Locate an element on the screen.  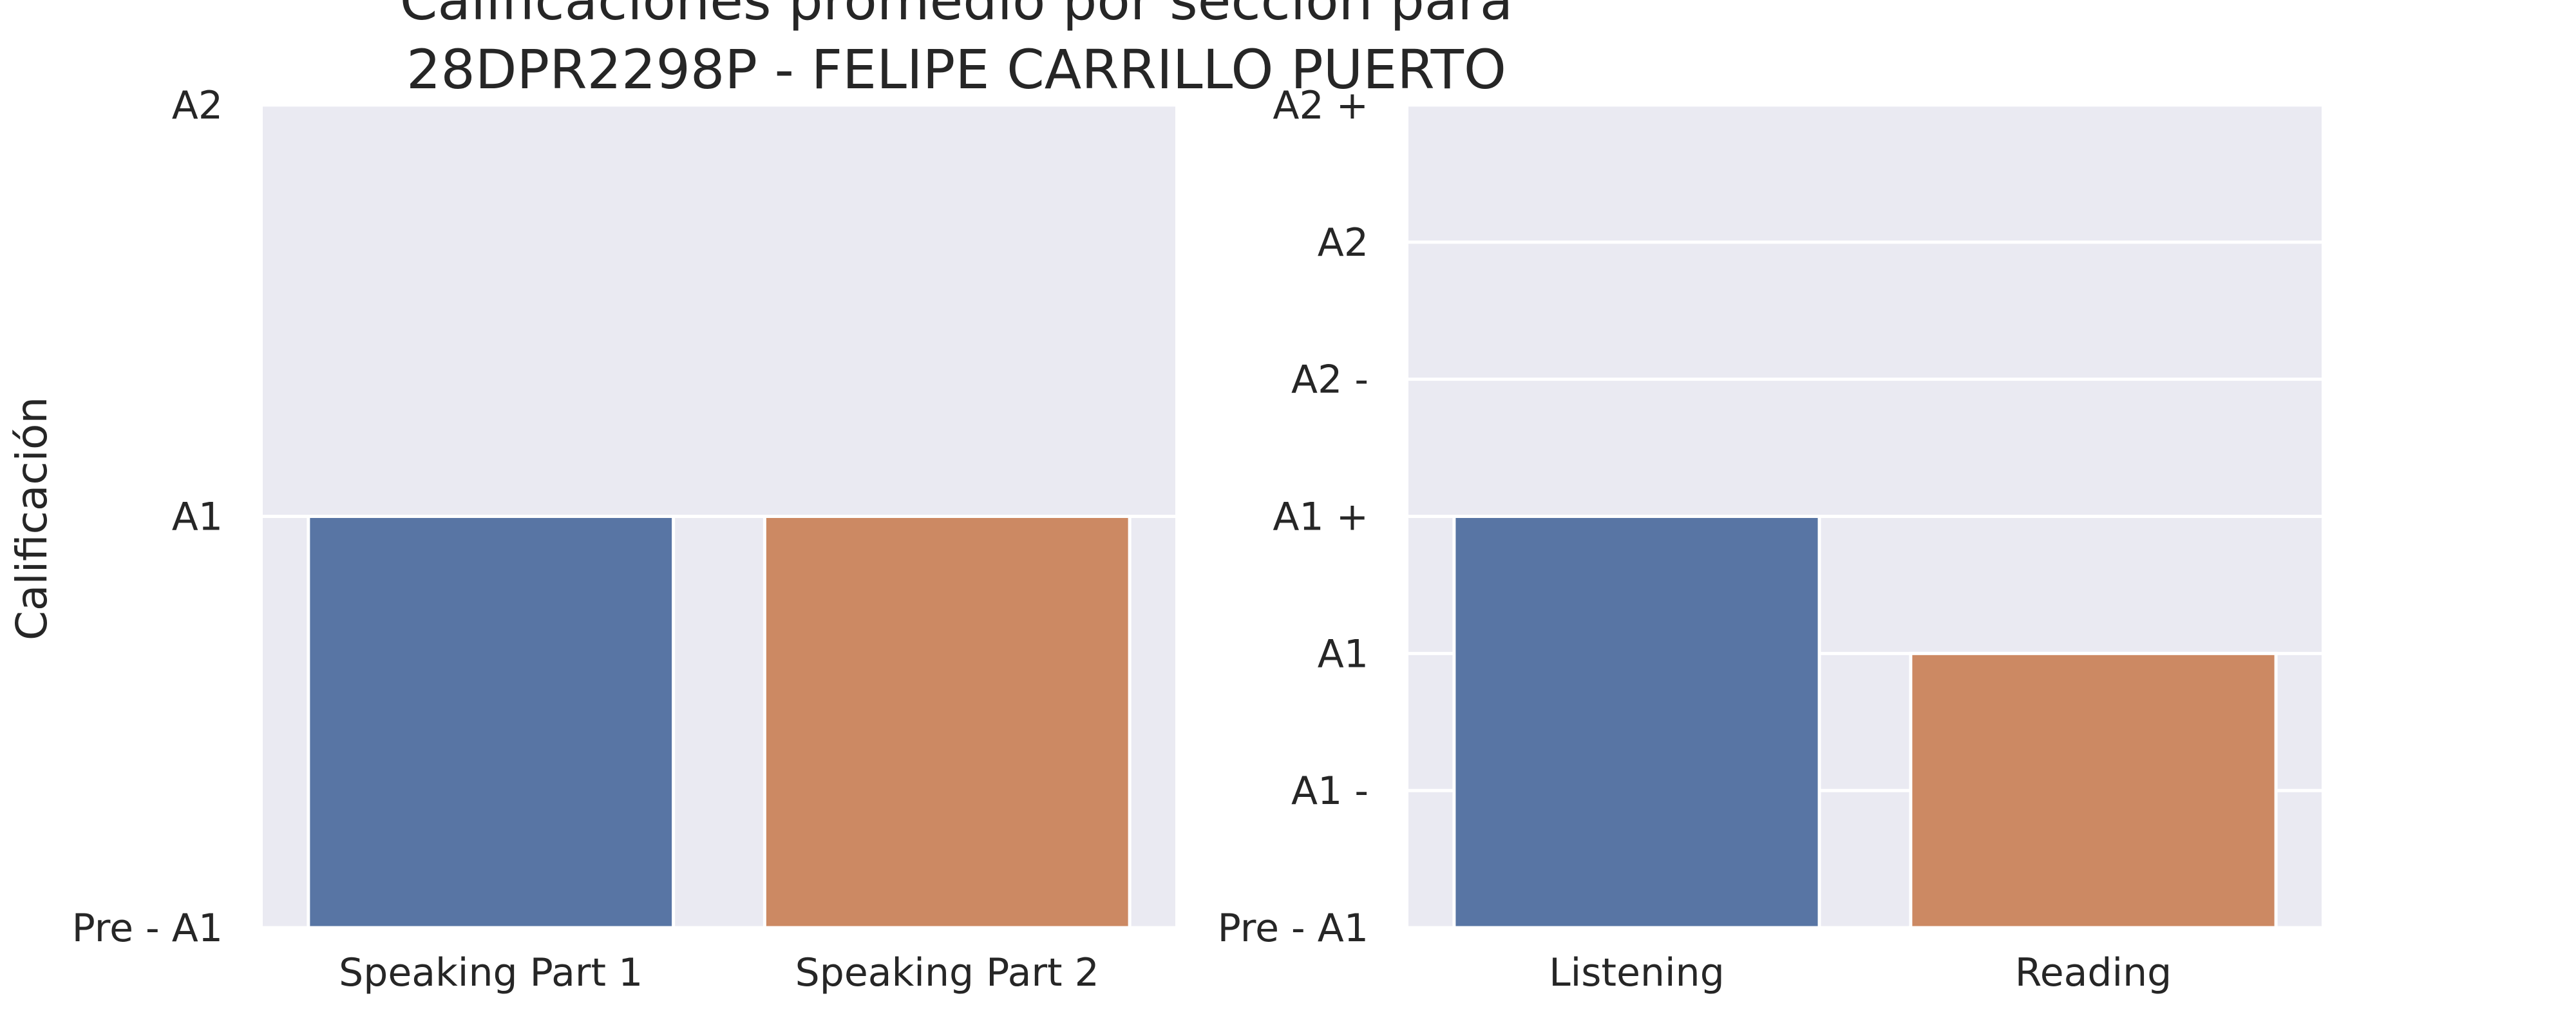
panel-2-y-tick-label: A1 is located at coordinates (1343, 653).